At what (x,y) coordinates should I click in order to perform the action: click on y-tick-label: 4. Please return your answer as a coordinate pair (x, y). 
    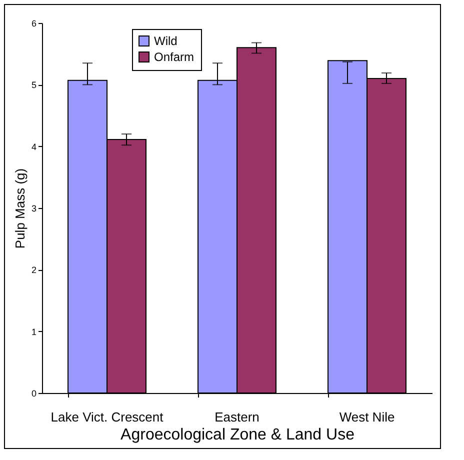
    Looking at the image, I should click on (33, 147).